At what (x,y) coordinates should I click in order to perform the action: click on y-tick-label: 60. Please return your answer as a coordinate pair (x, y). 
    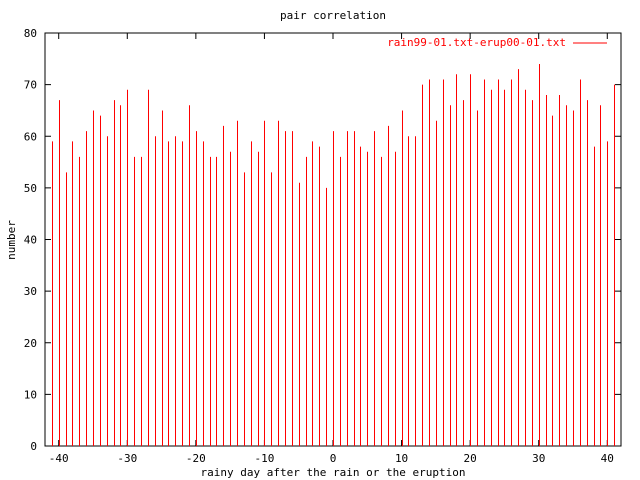
    Looking at the image, I should click on (30, 136).